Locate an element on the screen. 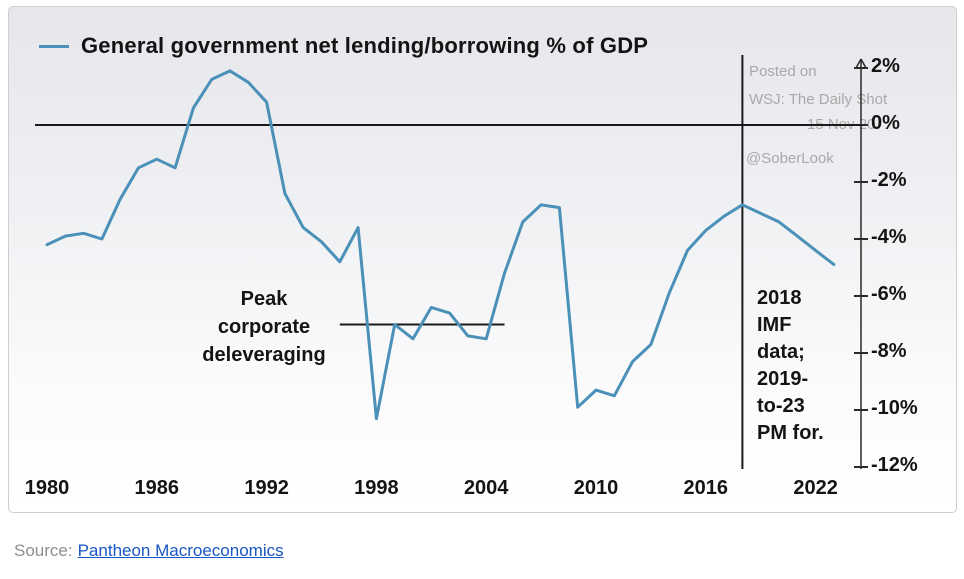  watermark-handle: @SoberLook is located at coordinates (790, 158).